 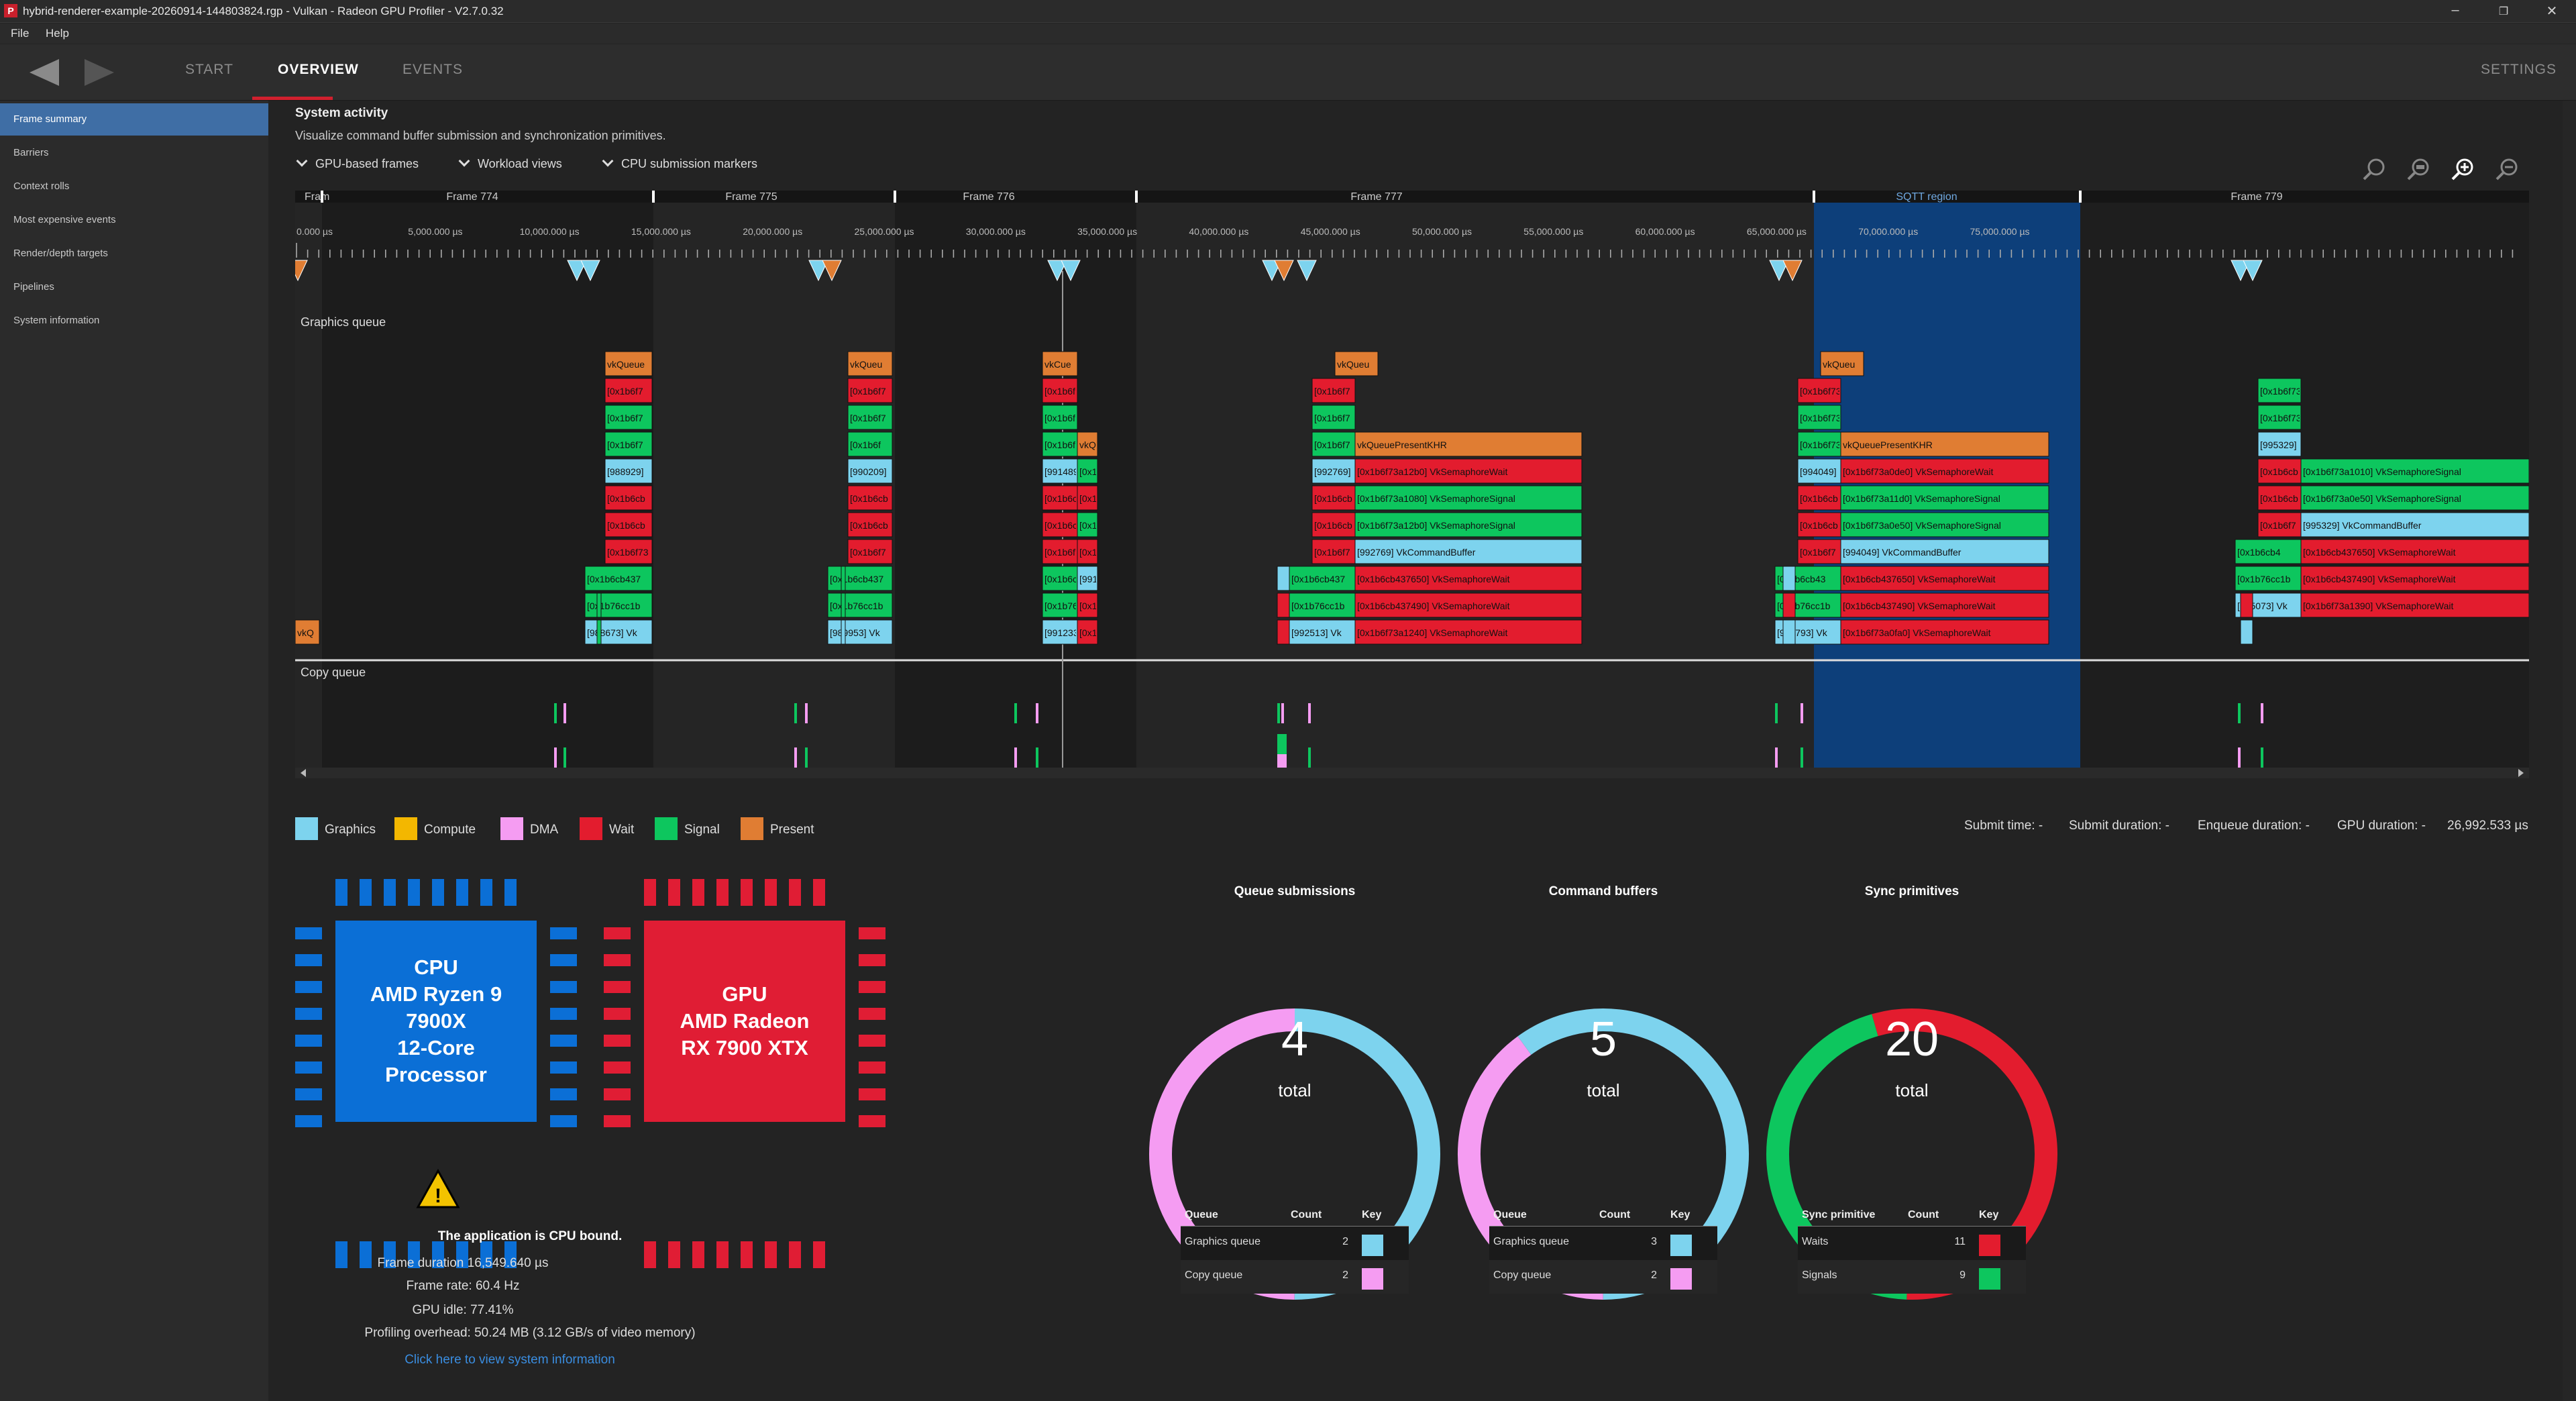 What do you see at coordinates (2503, 11) in the screenshot?
I see `restore-icon: ❐` at bounding box center [2503, 11].